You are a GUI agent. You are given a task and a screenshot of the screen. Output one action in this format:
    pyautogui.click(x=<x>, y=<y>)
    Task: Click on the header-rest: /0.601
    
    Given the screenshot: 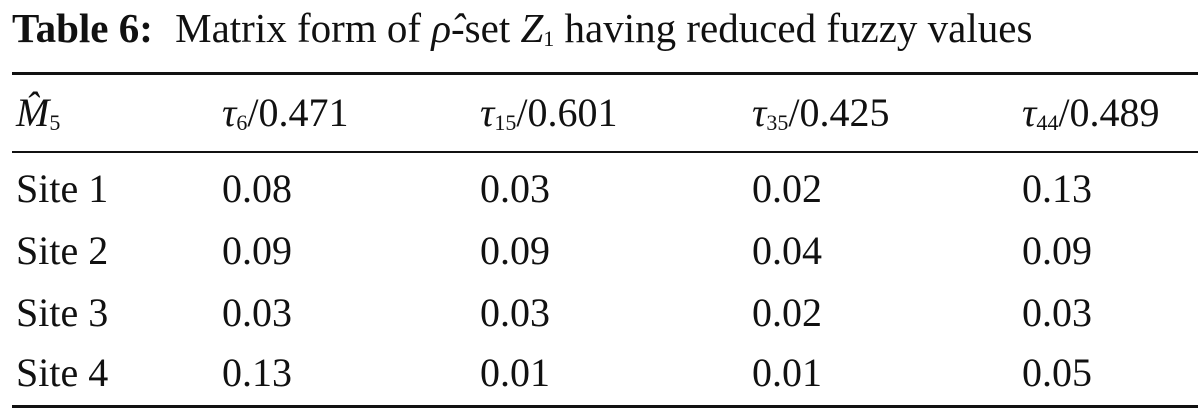 What is the action you would take?
    pyautogui.click(x=567, y=112)
    